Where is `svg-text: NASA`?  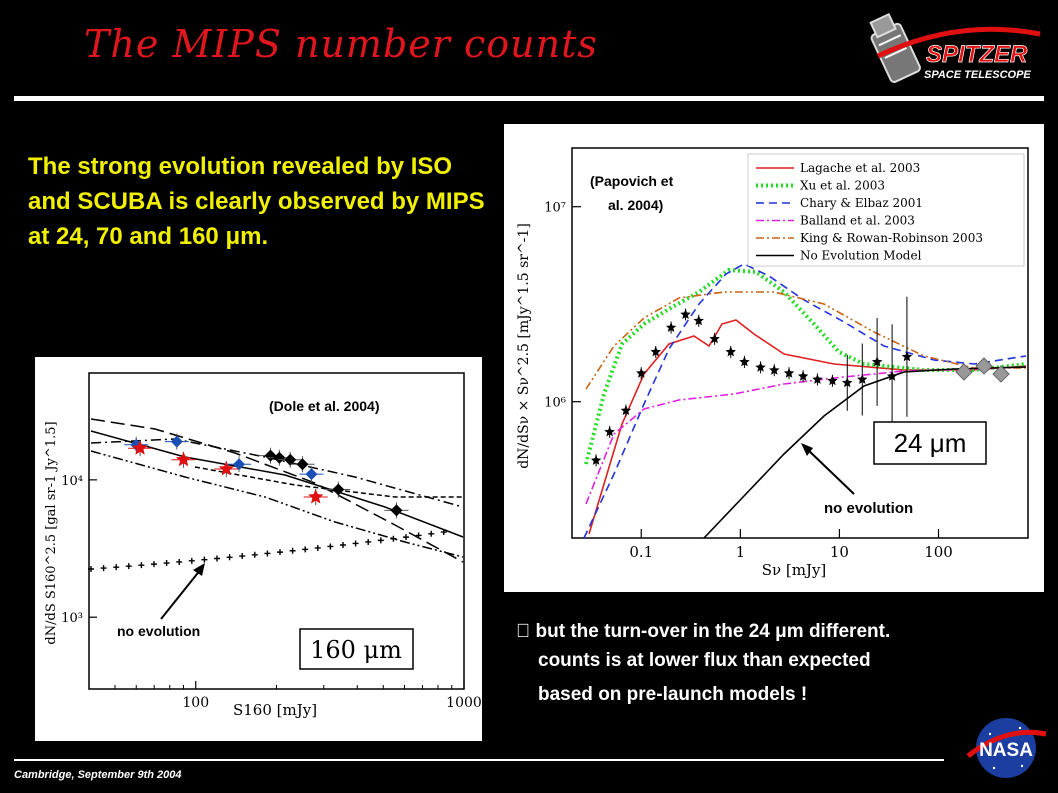 svg-text: NASA is located at coordinates (1006, 750).